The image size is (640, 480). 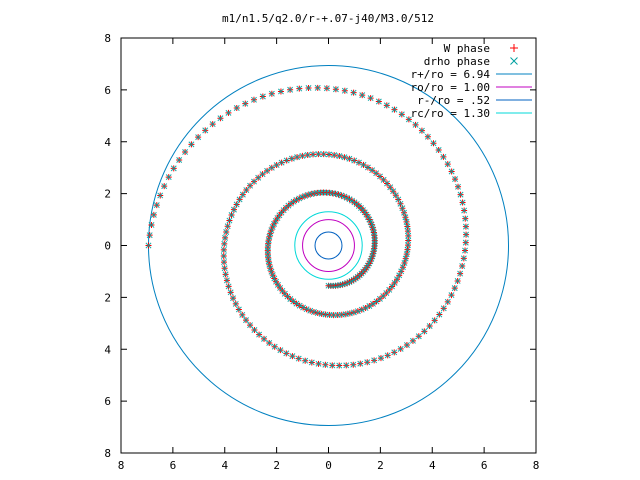 I want to click on y-tick-label: 0, so click(x=107, y=246).